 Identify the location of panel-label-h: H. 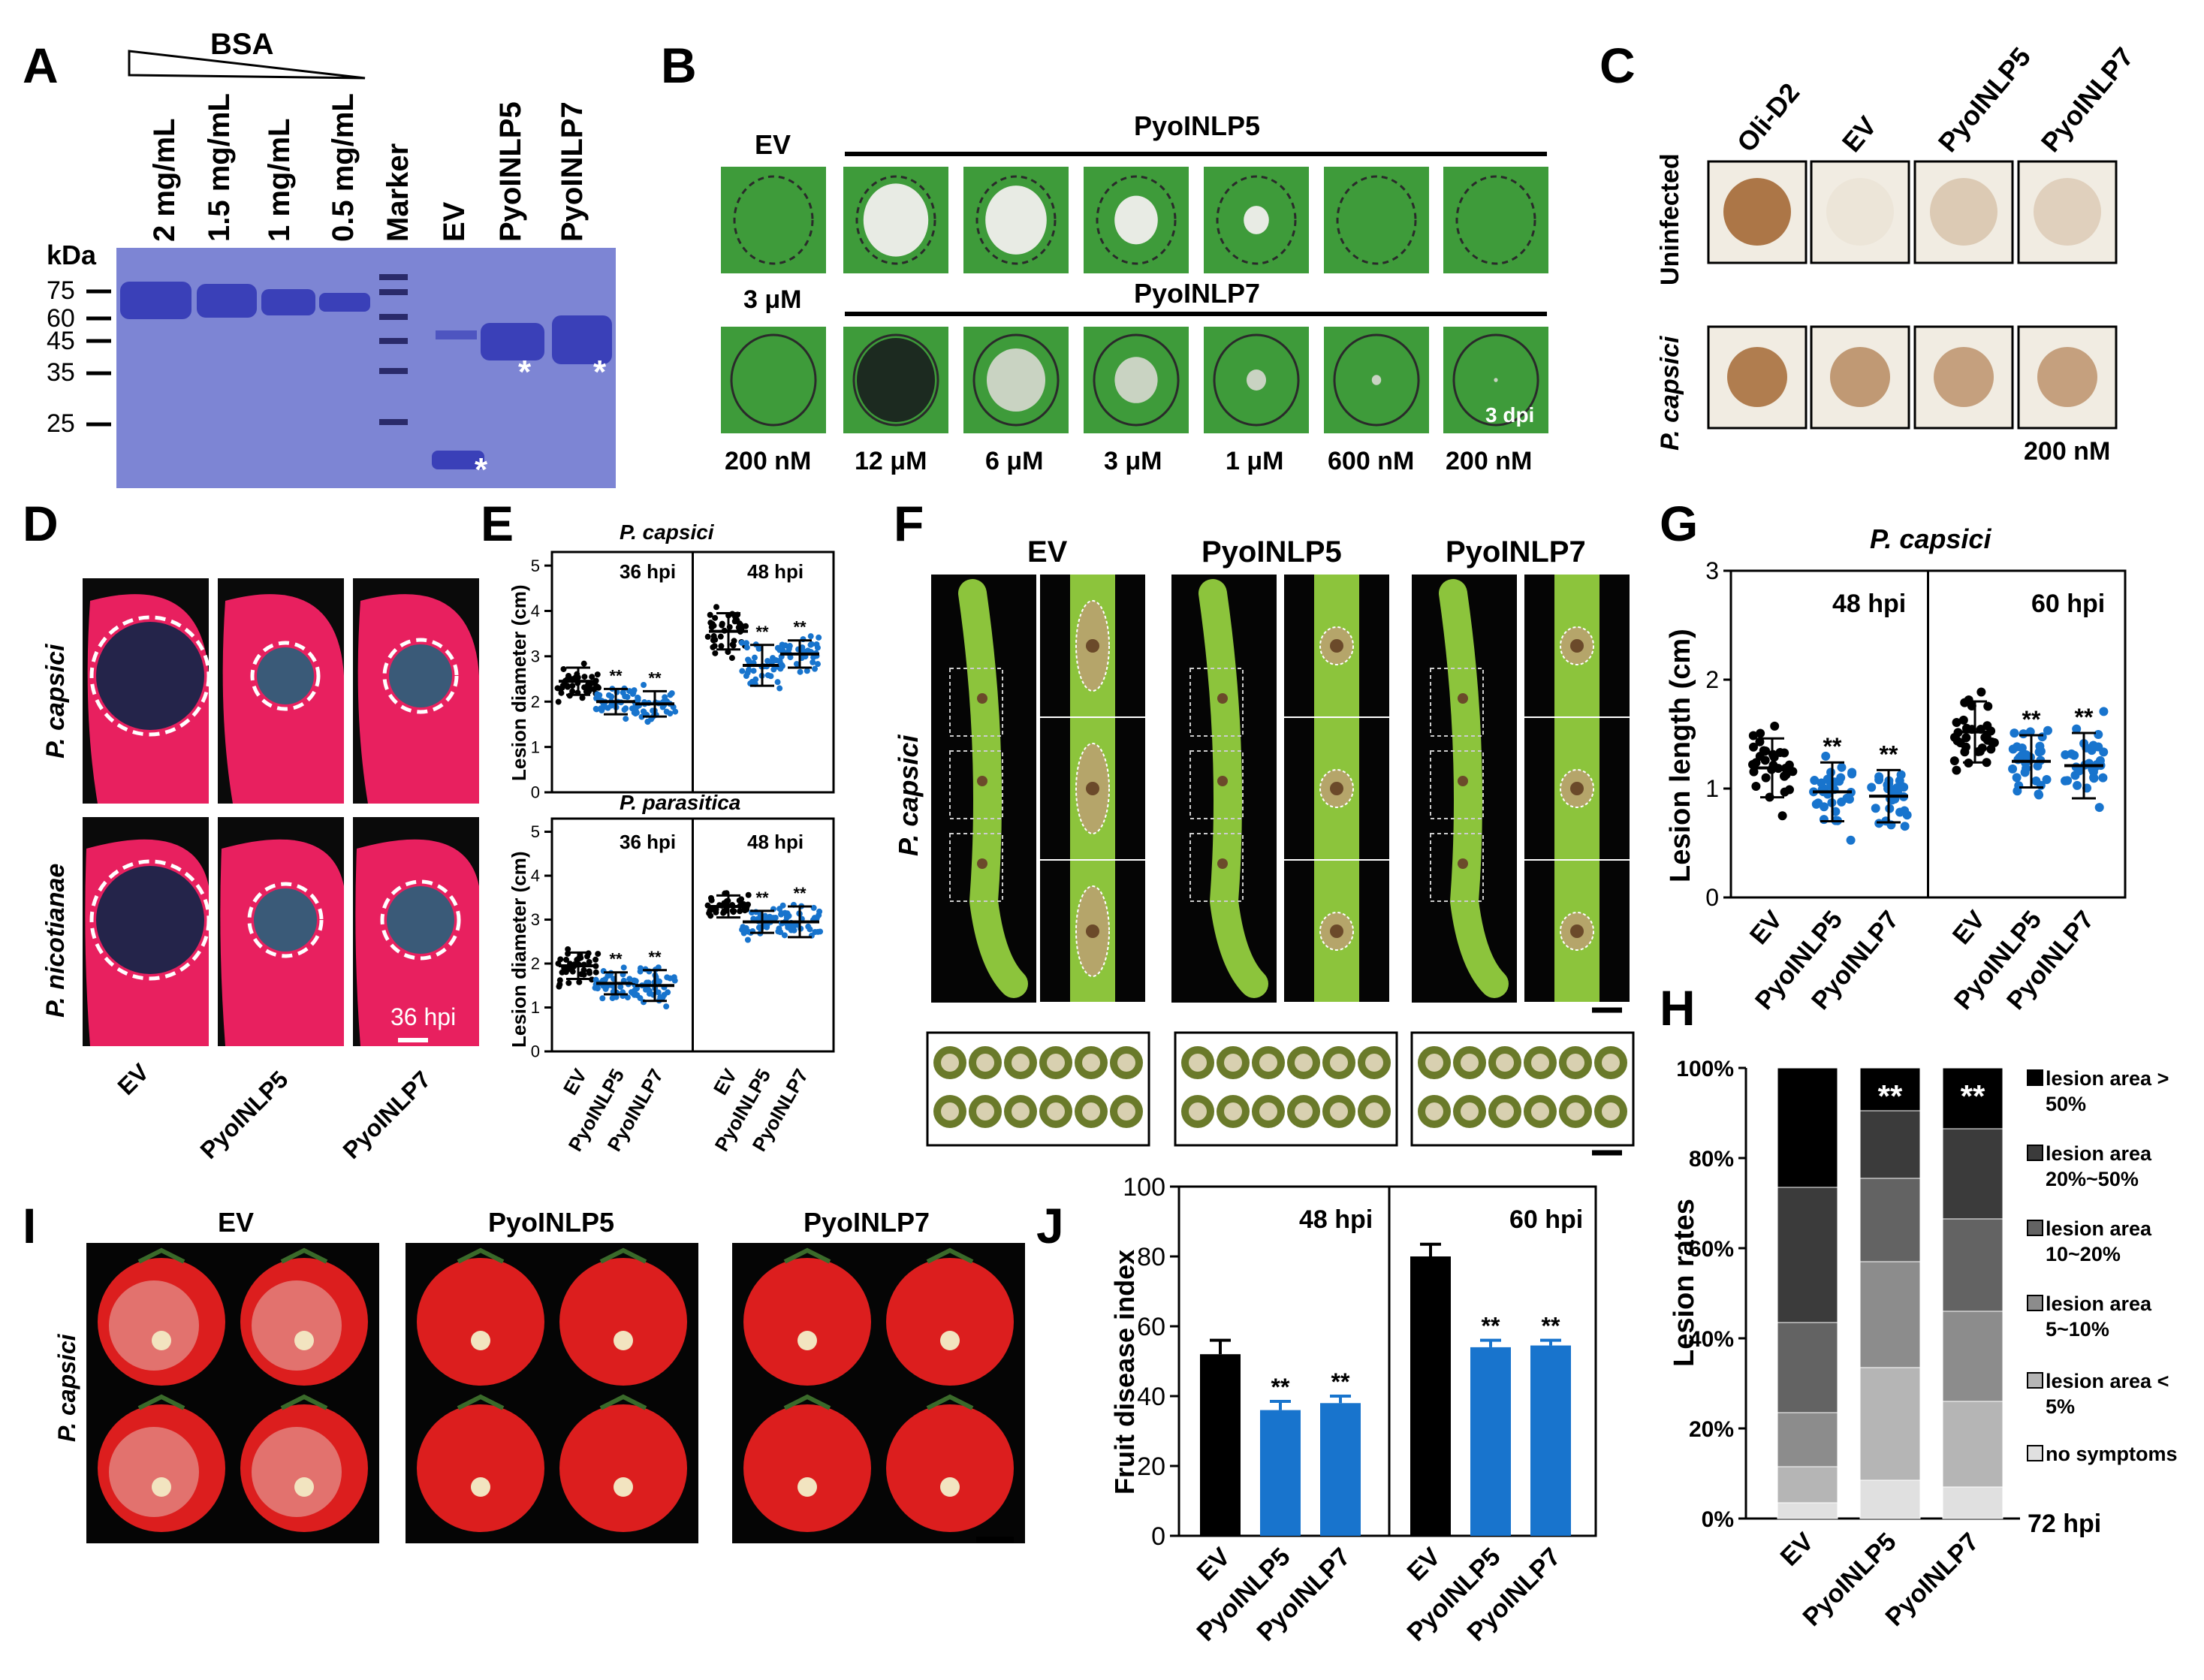
(1678, 1008).